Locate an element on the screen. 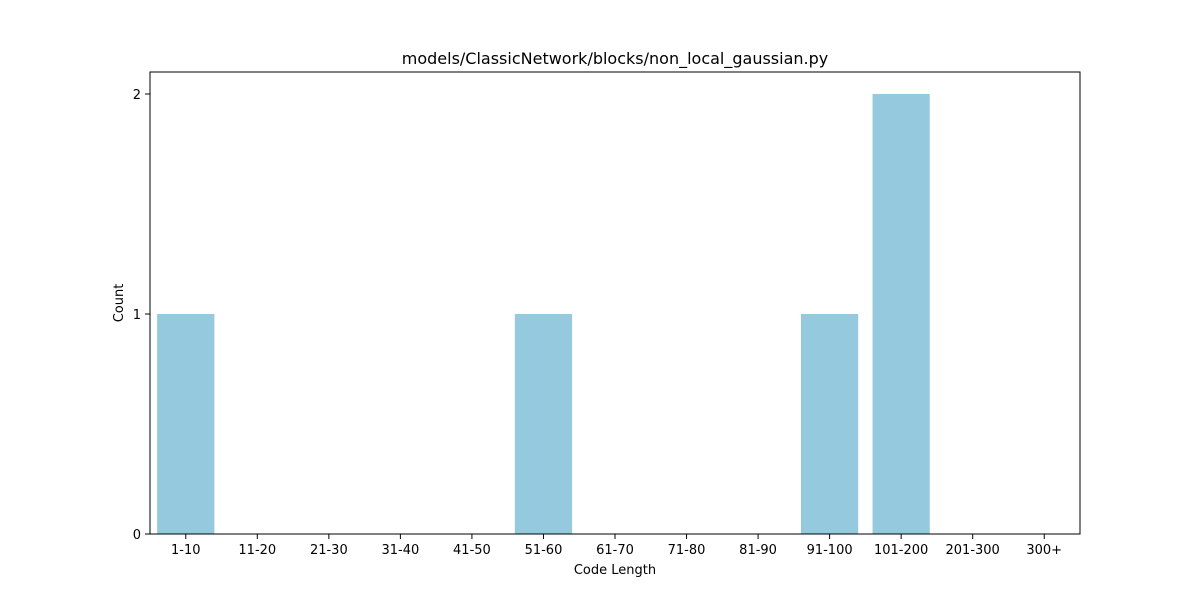 The height and width of the screenshot is (600, 1200). x-tick-label: 41-50 is located at coordinates (472, 550).